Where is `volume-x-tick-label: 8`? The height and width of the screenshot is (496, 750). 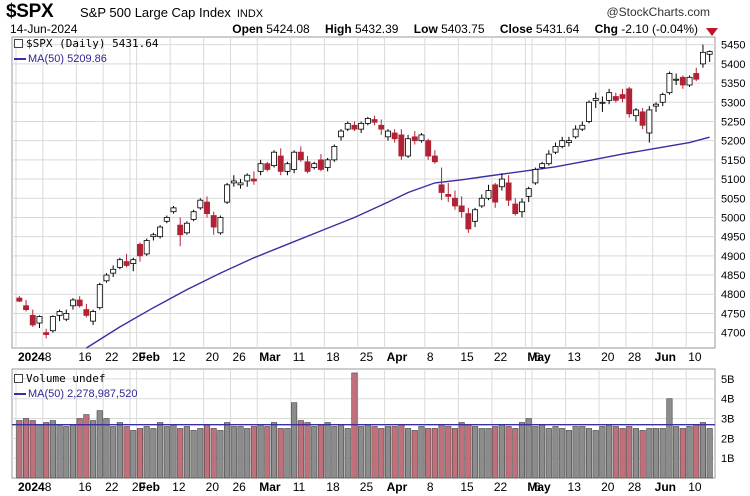 volume-x-tick-label: 8 is located at coordinates (430, 487).